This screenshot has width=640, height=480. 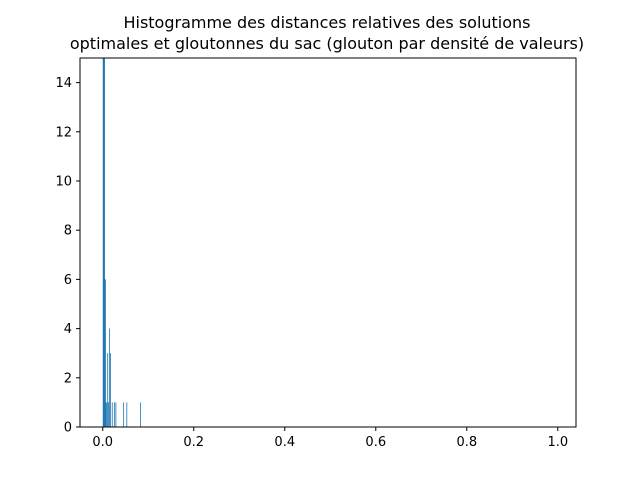 I want to click on y-tick-label-1: 2, so click(x=68, y=378).